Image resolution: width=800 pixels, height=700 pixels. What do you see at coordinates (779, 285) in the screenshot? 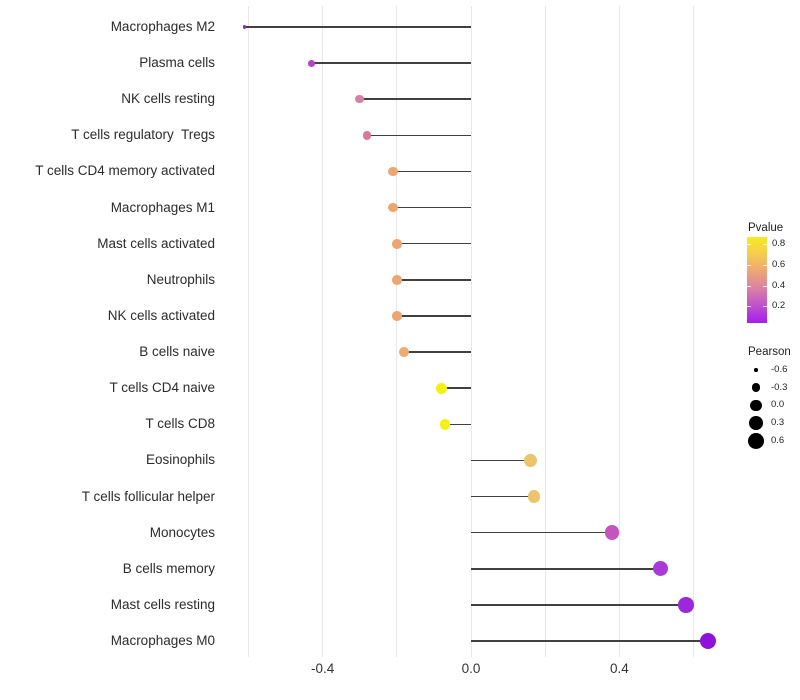
I see `pvalue-tick-label: 0.4` at bounding box center [779, 285].